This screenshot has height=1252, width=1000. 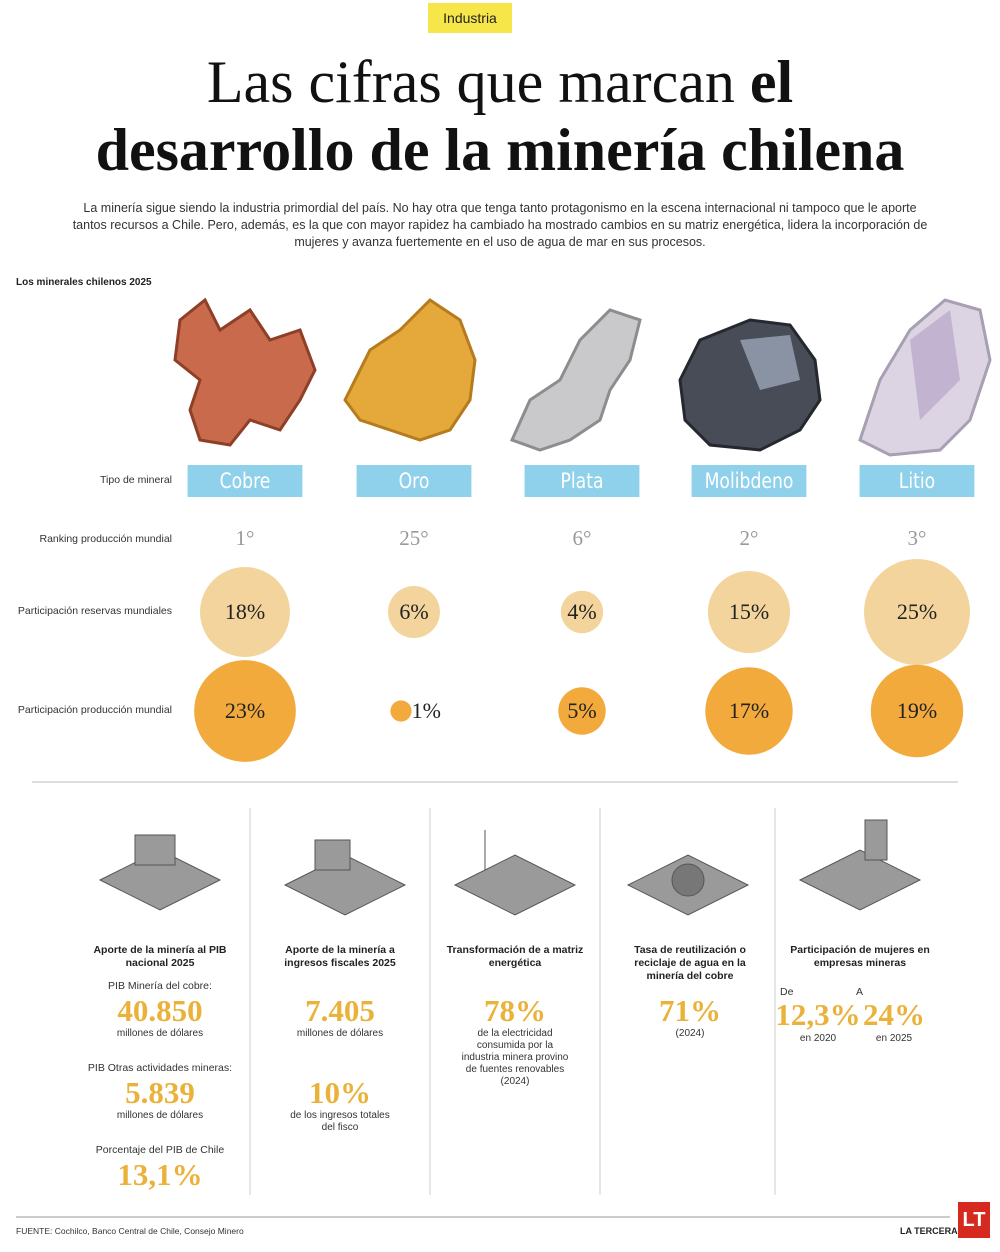 What do you see at coordinates (894, 1038) in the screenshot?
I see `stat-unit: en 2025` at bounding box center [894, 1038].